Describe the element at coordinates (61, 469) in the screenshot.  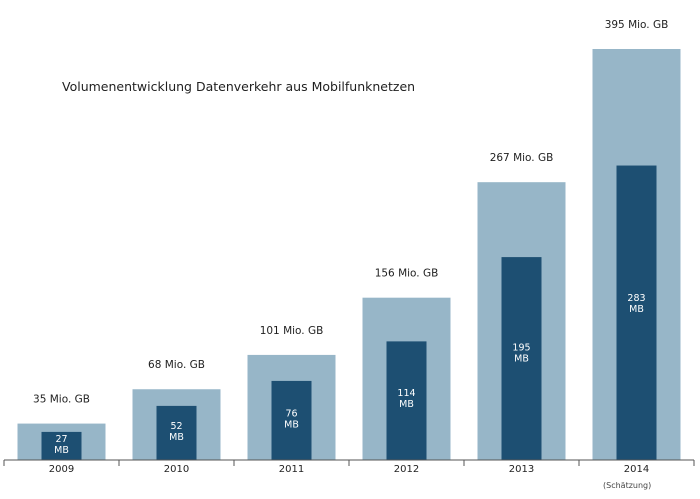
I see `x-tick-label-2009: 2009` at that location.